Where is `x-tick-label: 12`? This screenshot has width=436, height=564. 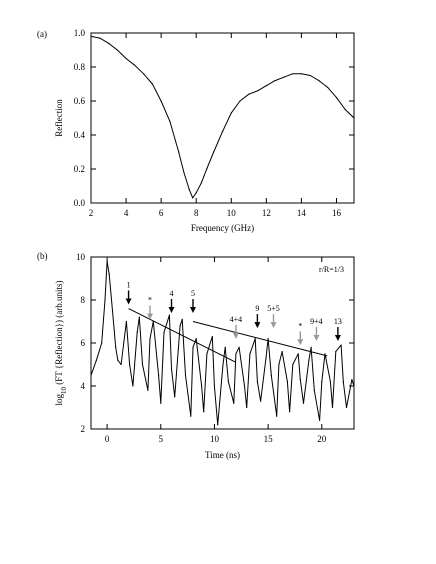
x-tick-label: 12 is located at coordinates (266, 213).